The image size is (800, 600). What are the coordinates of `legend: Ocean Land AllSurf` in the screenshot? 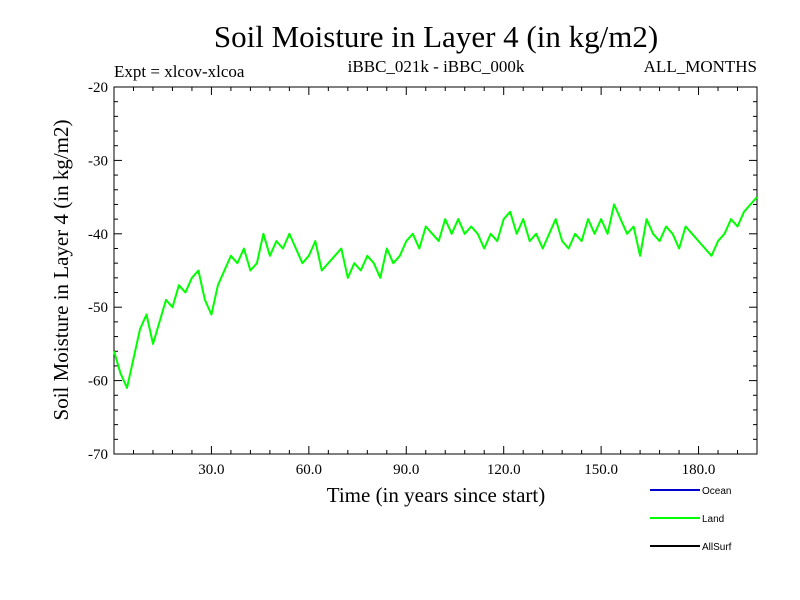 It's located at (691, 519).